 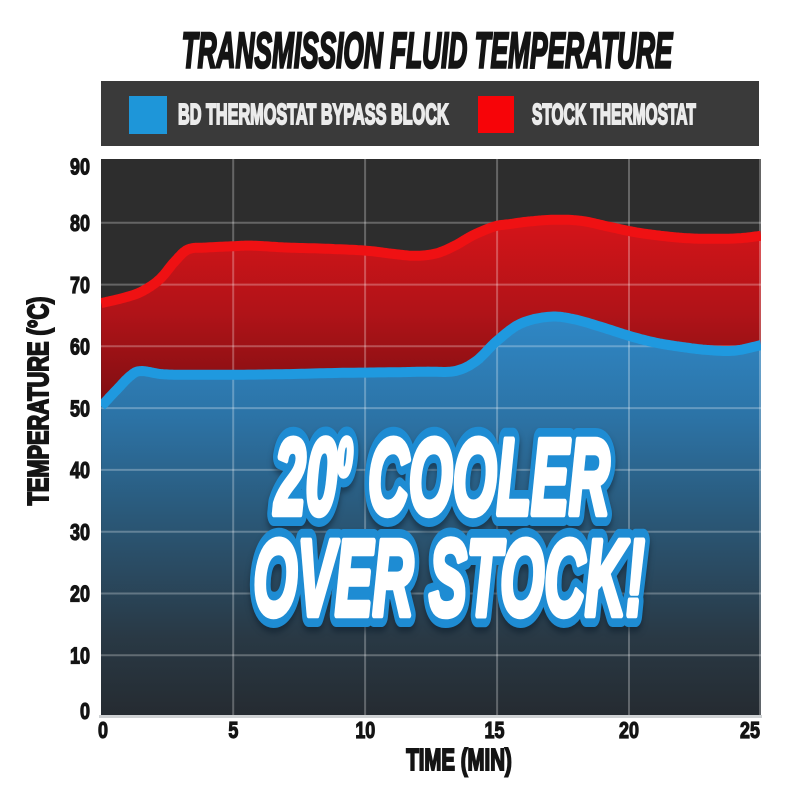 What do you see at coordinates (80, 409) in the screenshot?
I see `svg-text: 50` at bounding box center [80, 409].